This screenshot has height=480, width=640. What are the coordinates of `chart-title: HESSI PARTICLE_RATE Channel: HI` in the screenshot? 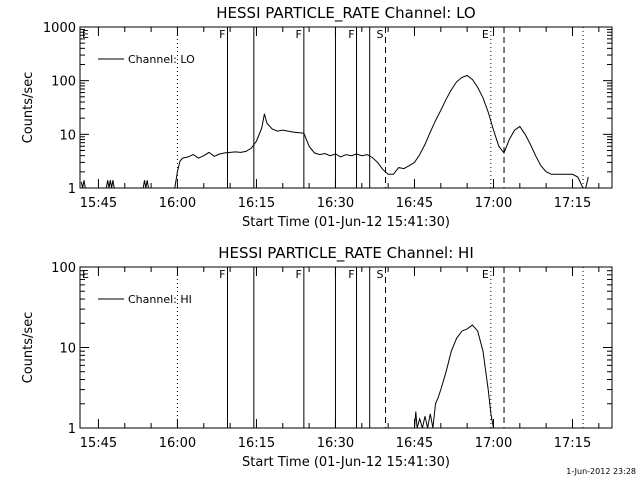 It's located at (346, 253).